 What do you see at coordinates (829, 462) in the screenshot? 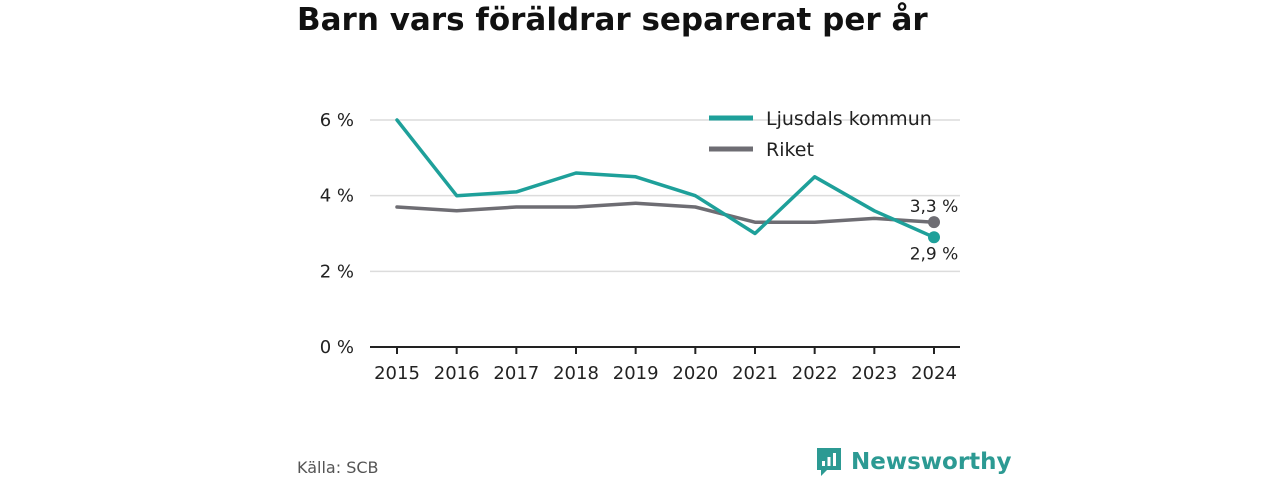
I see `newsworthy-logo-icon` at bounding box center [829, 462].